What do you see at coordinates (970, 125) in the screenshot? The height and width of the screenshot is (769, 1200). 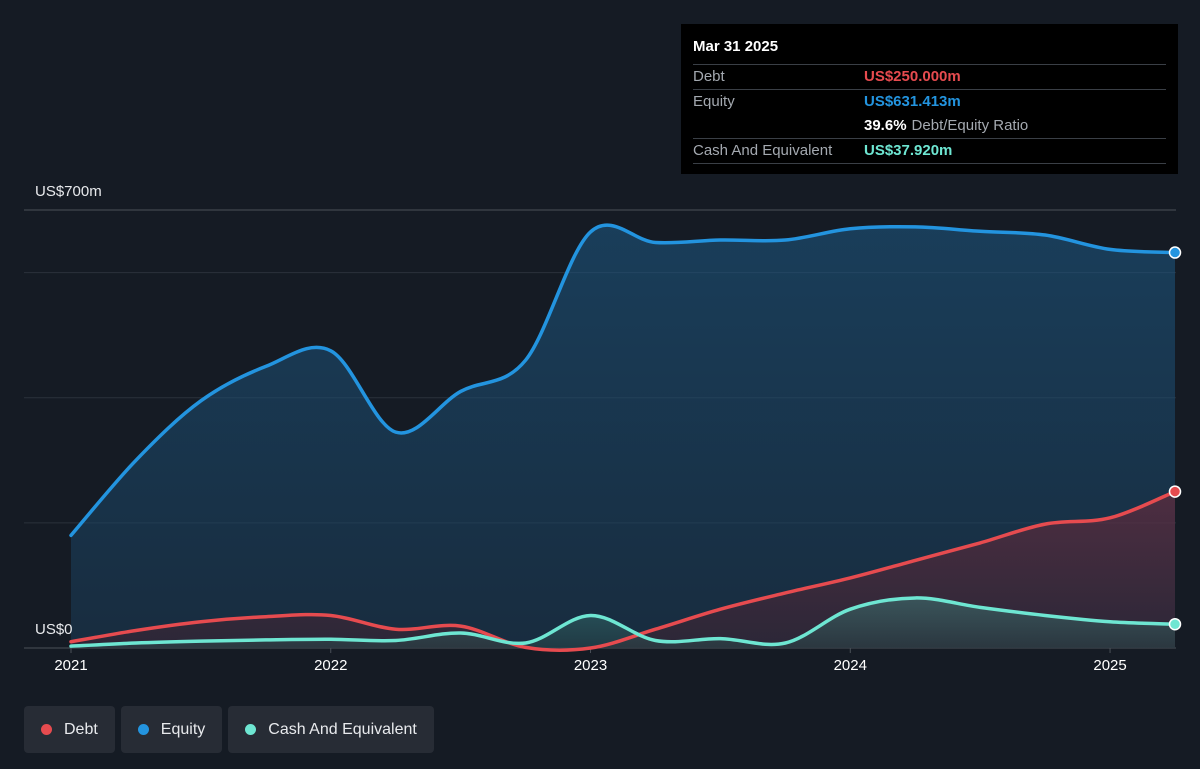 I see `tooltip-ratio-label: Debt/Equity Ratio` at bounding box center [970, 125].